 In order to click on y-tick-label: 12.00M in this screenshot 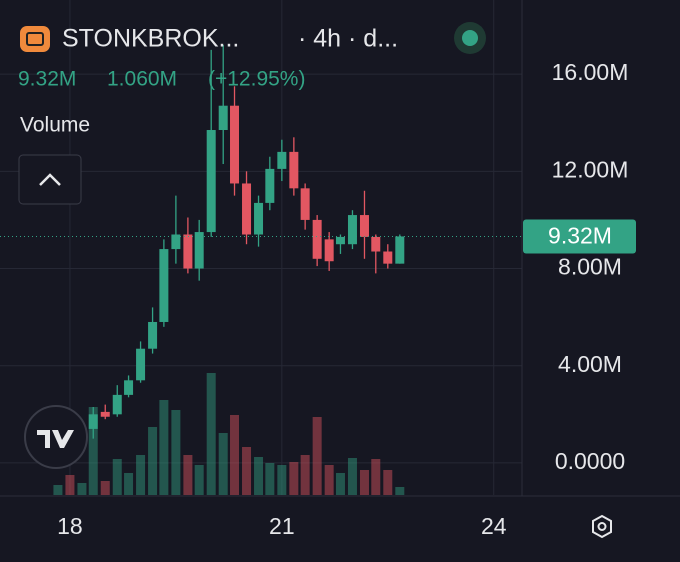, I will do `click(590, 169)`.